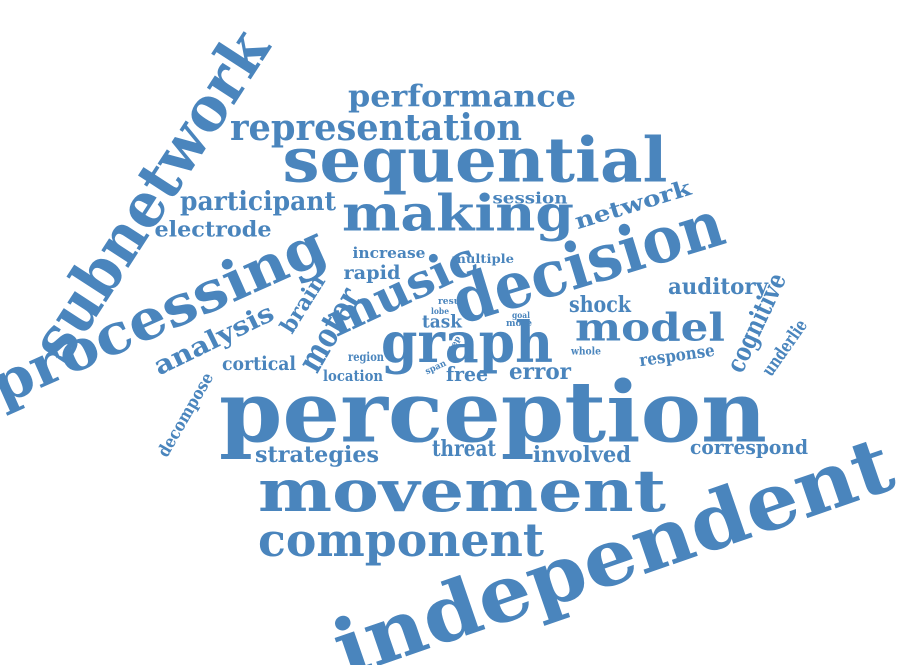  What do you see at coordinates (540, 372) in the screenshot?
I see `word-error: error` at bounding box center [540, 372].